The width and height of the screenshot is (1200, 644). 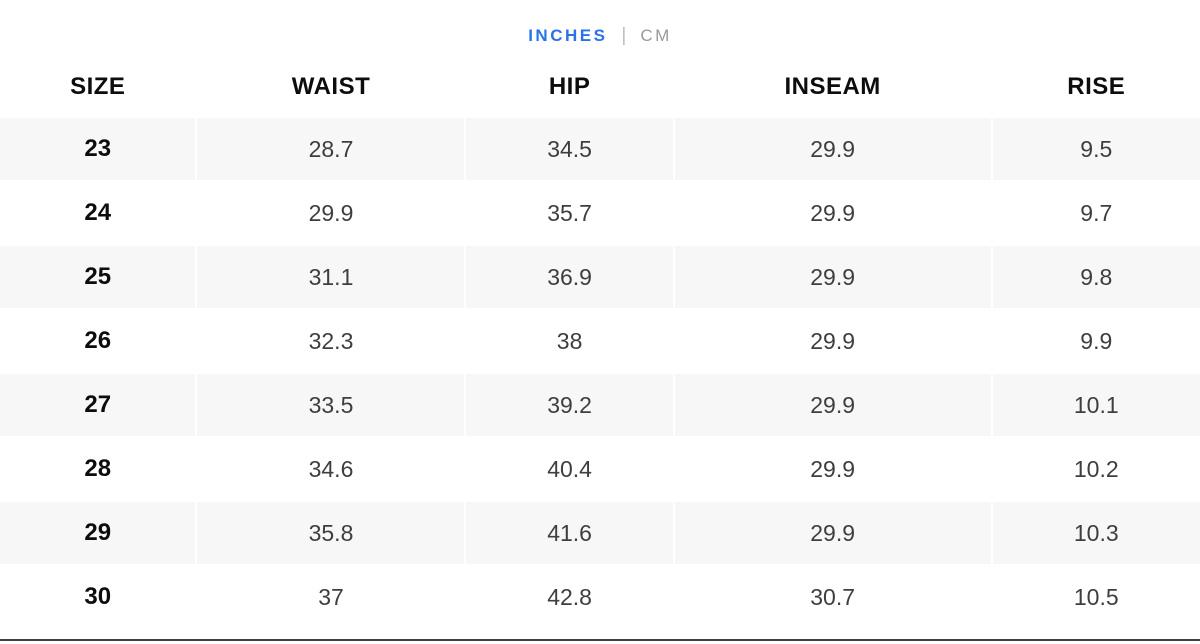 I want to click on value-cell: 42.8, so click(x=569, y=597).